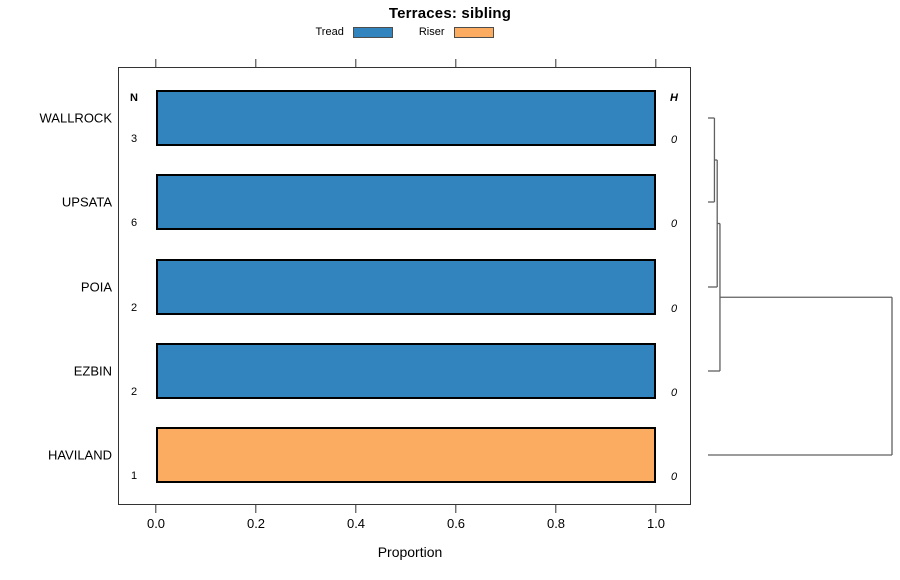  What do you see at coordinates (406, 455) in the screenshot?
I see `bar-segment-riser` at bounding box center [406, 455].